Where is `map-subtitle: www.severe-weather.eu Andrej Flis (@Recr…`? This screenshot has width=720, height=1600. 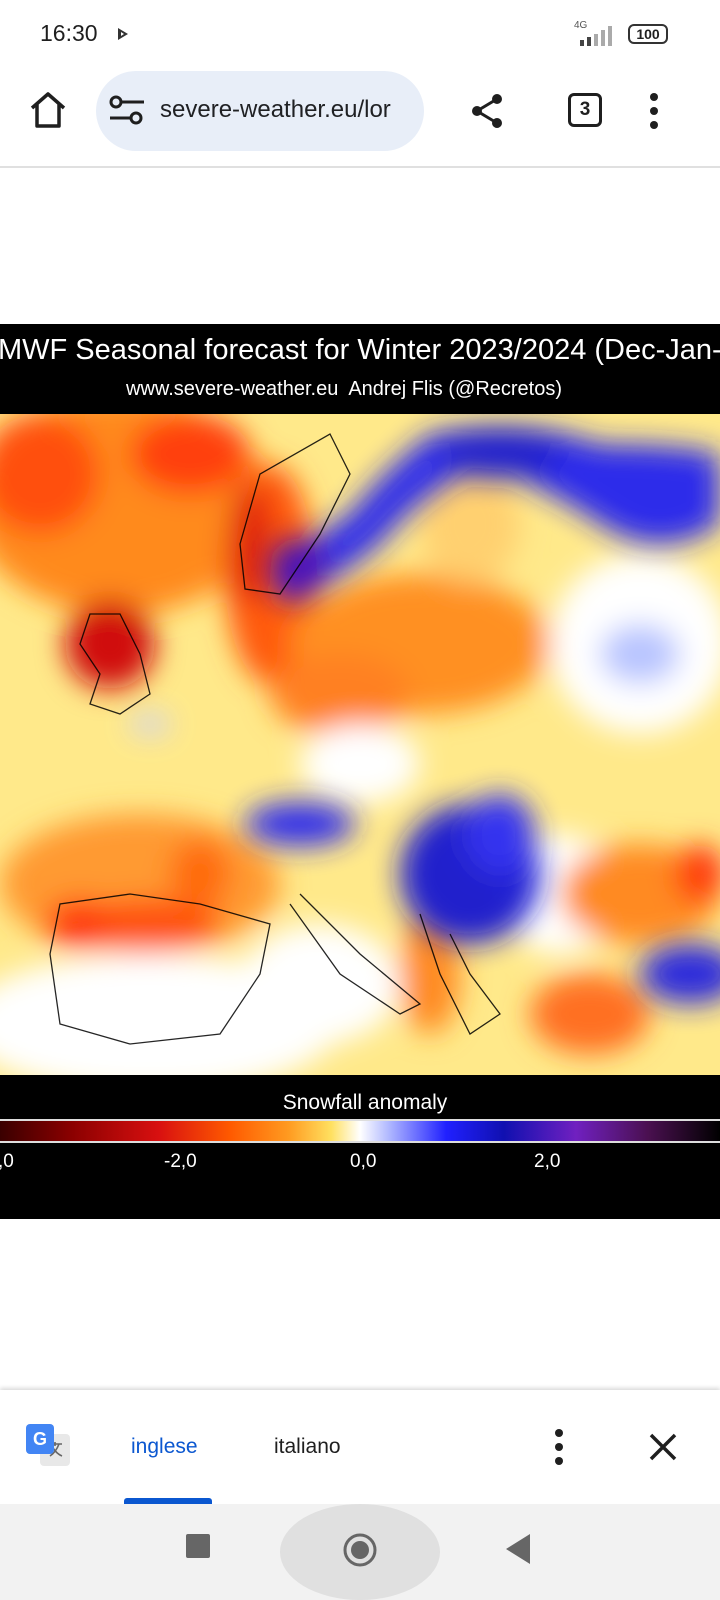
map-subtitle: www.severe-weather.eu Andrej Flis (@Recr… is located at coordinates (344, 389).